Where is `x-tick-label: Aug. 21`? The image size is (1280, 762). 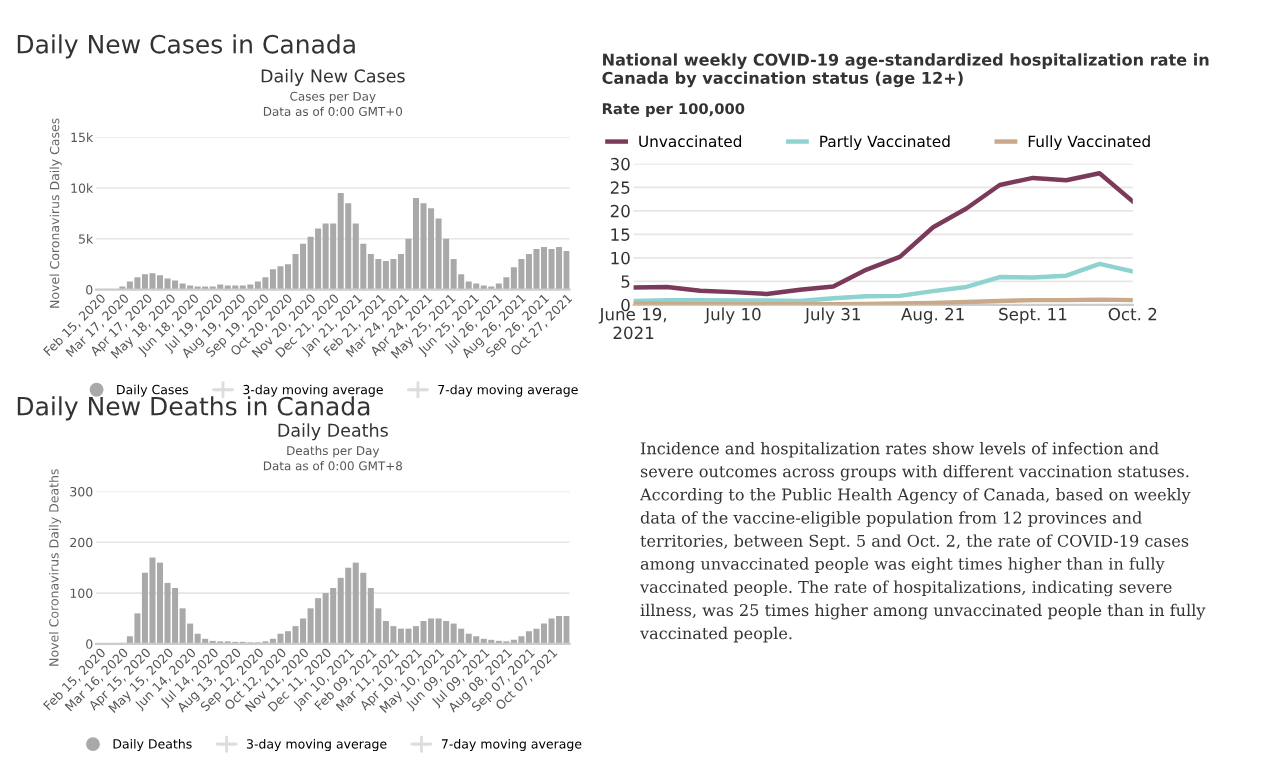
x-tick-label: Aug. 21 is located at coordinates (932, 315).